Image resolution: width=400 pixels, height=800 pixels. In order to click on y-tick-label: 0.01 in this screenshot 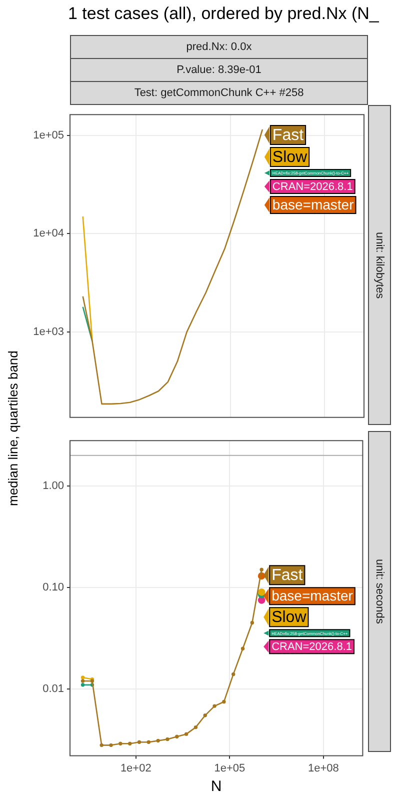, I will do `click(53, 689)`.